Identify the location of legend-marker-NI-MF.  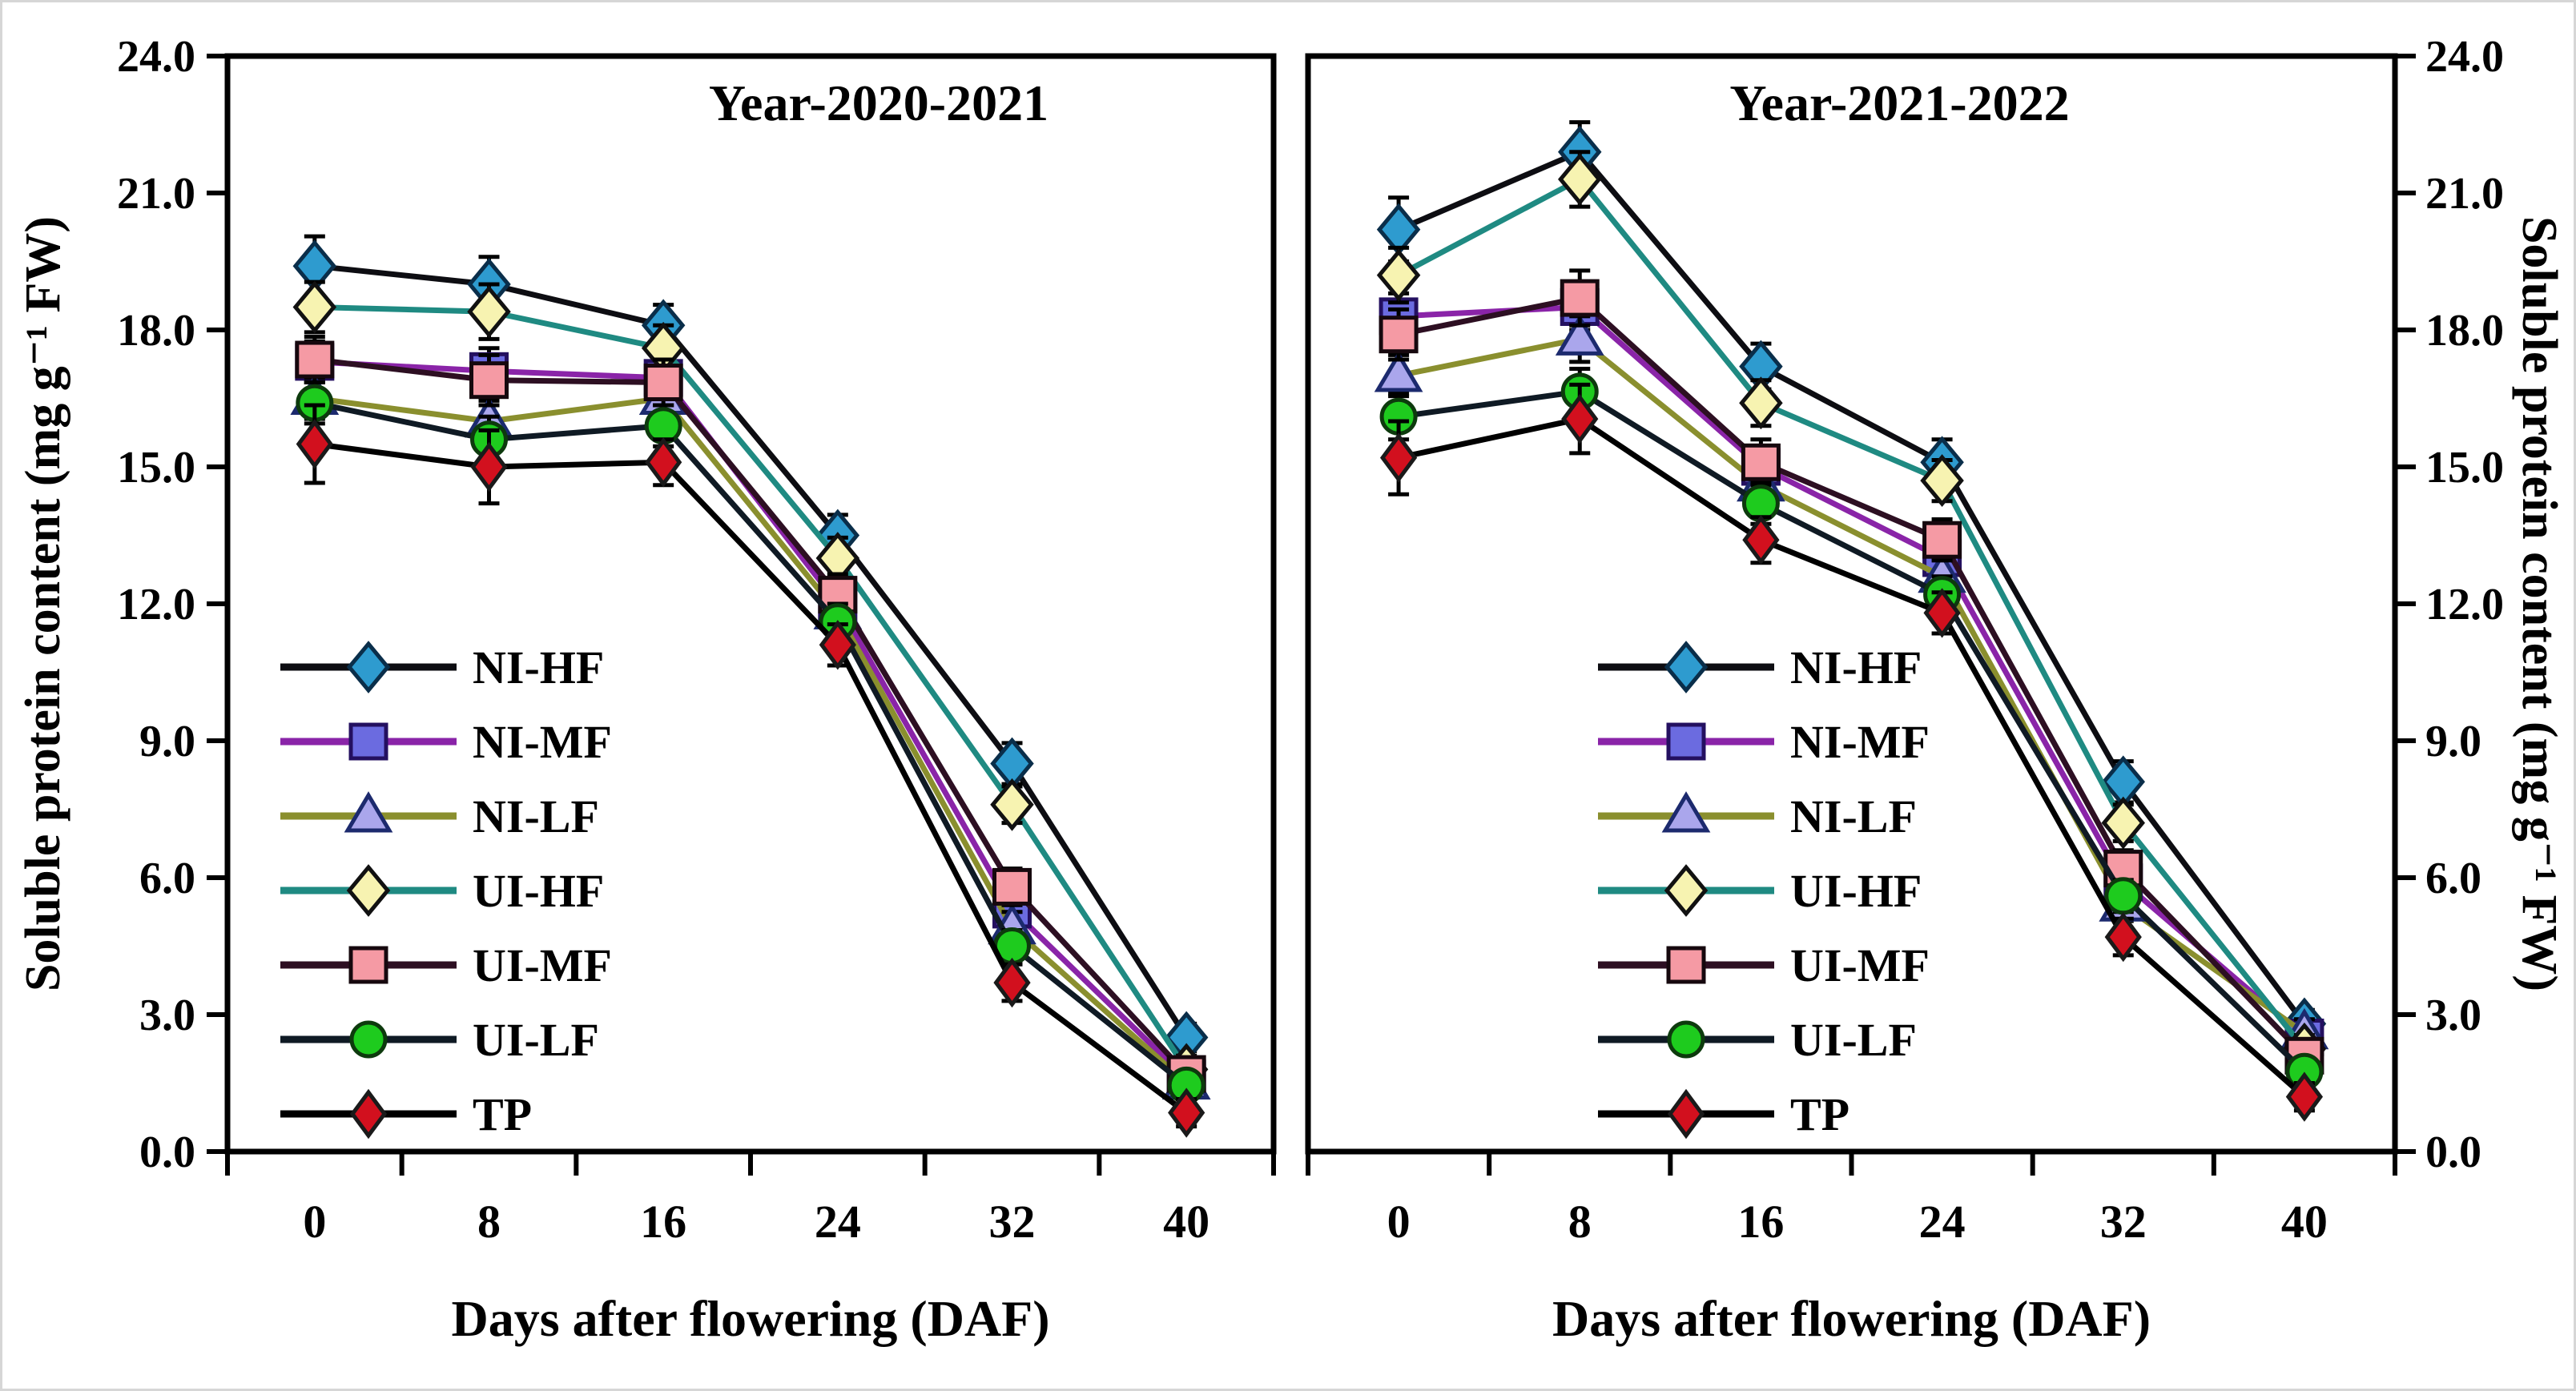
(368, 741).